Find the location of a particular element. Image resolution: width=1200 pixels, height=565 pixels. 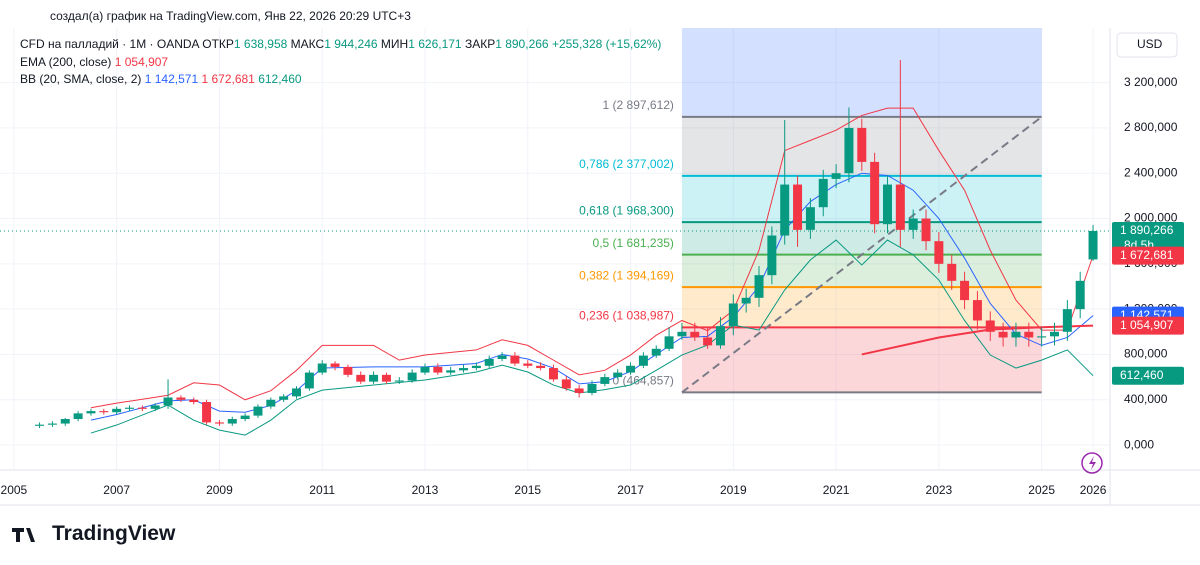

fib-label: 0 (464,857) is located at coordinates (643, 381).